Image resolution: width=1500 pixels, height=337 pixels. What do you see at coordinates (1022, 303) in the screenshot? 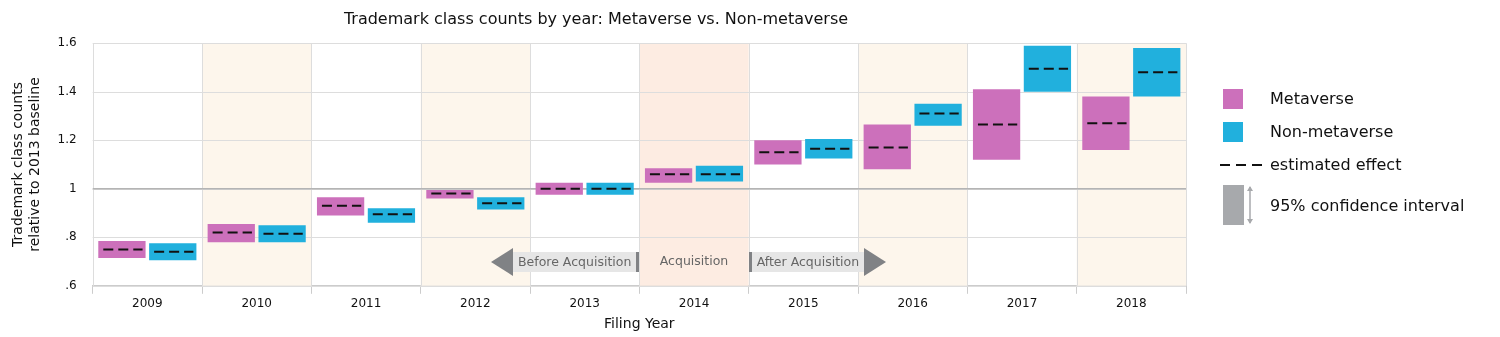
I see `x-tick-label: 2017` at bounding box center [1022, 303].